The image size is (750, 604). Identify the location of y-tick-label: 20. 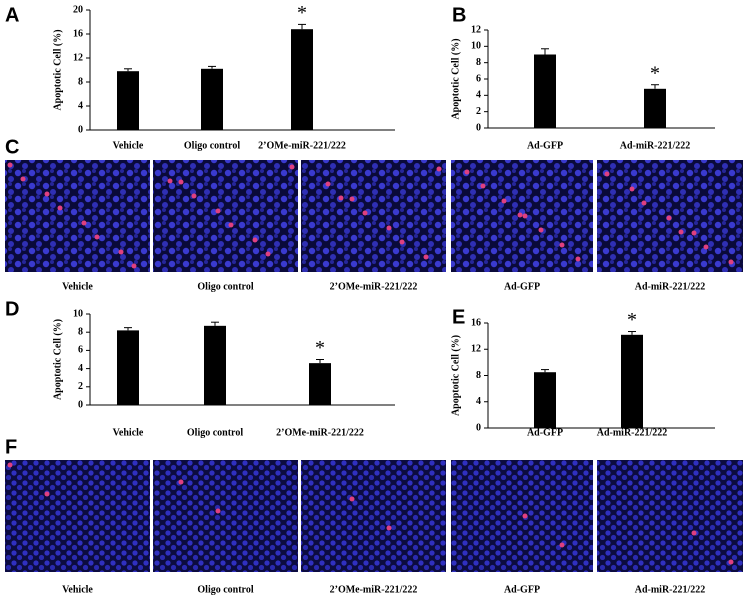
(78, 9).